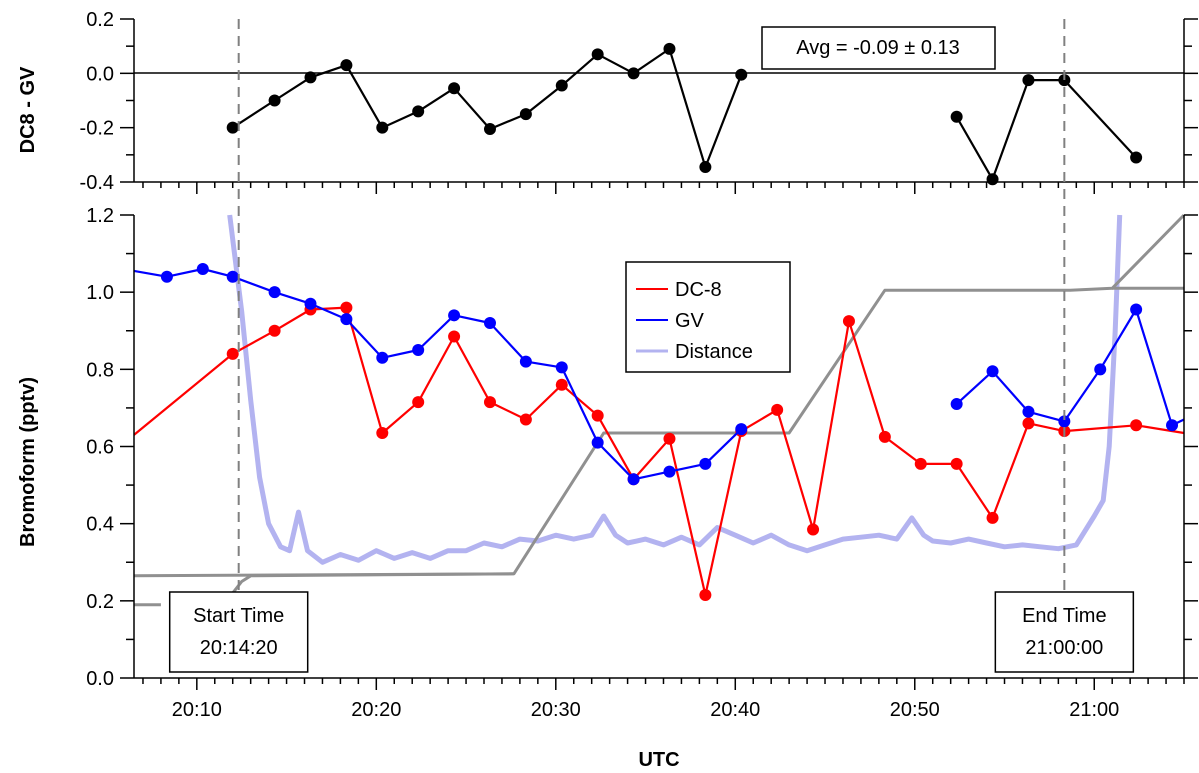 The width and height of the screenshot is (1199, 773). I want to click on legend-label-dc8: DC-8, so click(698, 290).